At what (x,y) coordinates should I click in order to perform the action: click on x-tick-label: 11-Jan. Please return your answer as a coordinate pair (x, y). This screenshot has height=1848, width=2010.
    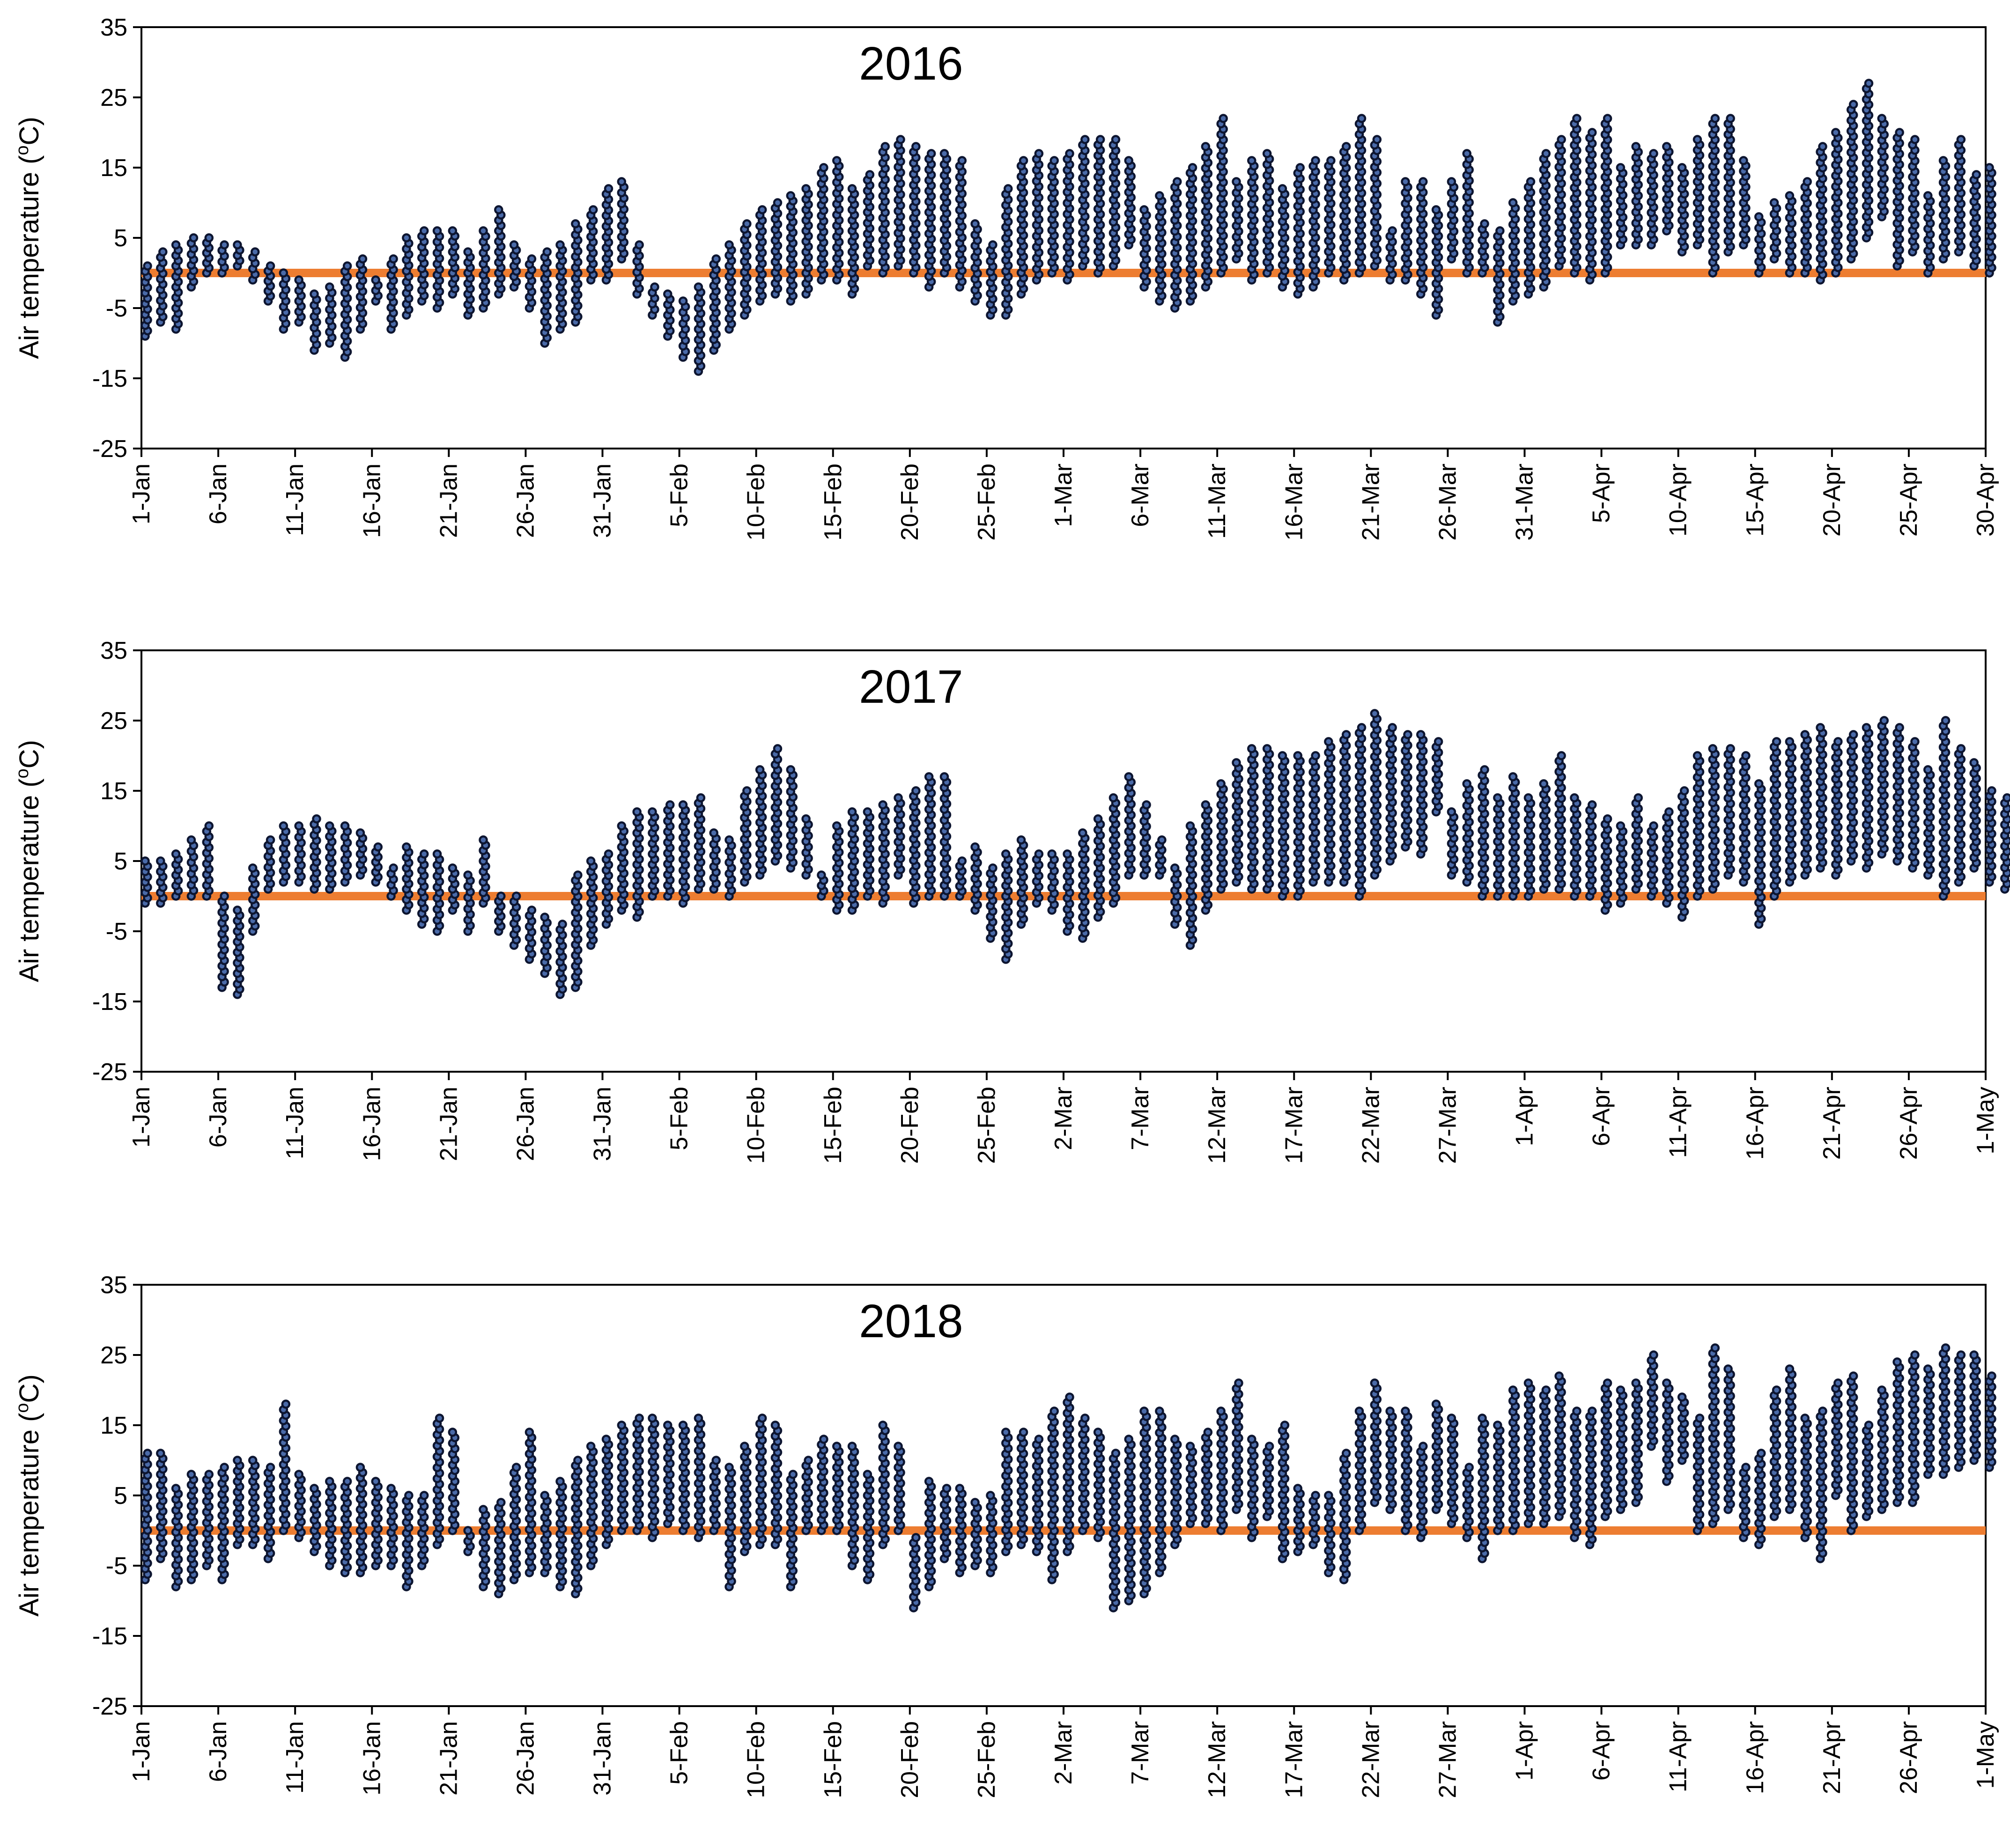
    Looking at the image, I should click on (295, 1757).